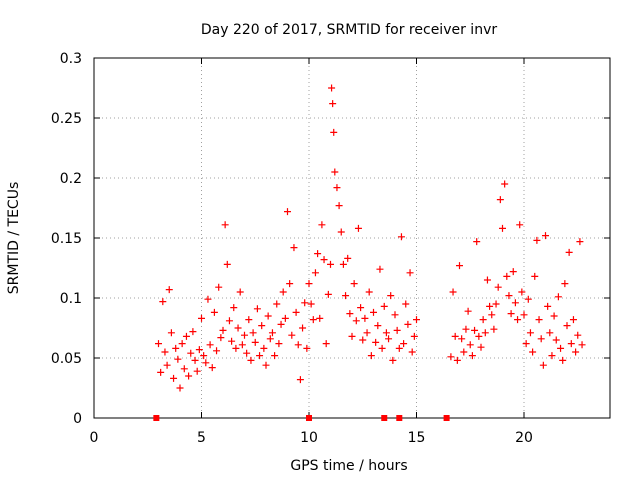 This screenshot has height=480, width=640. Describe the element at coordinates (309, 438) in the screenshot. I see `x-tick-label: 10` at that location.